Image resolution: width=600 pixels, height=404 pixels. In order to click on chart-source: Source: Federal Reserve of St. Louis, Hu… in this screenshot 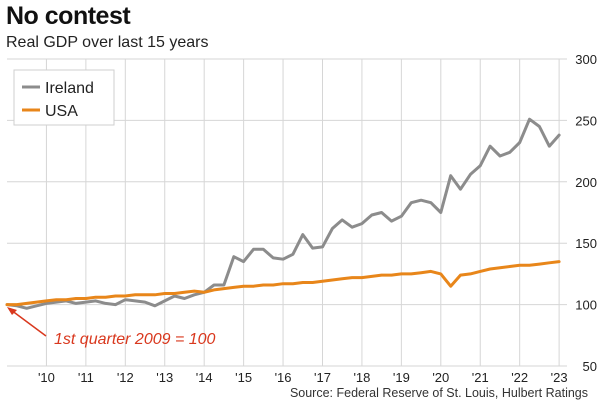, I will do `click(438, 393)`.